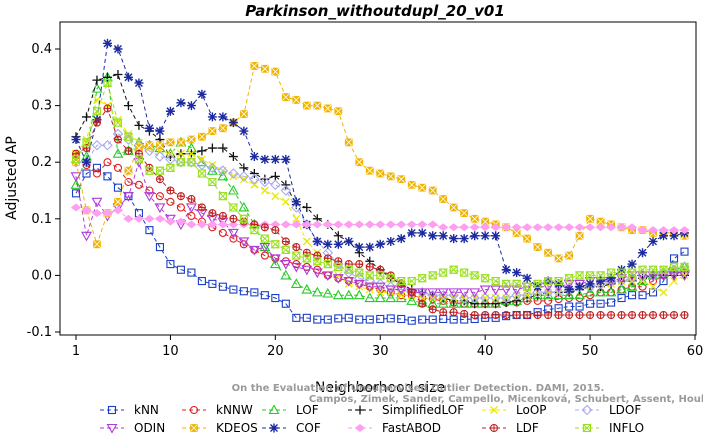 The height and width of the screenshot is (434, 703). Describe the element at coordinates (380, 388) in the screenshot. I see `x-axis-label: Neighborhood size` at that location.